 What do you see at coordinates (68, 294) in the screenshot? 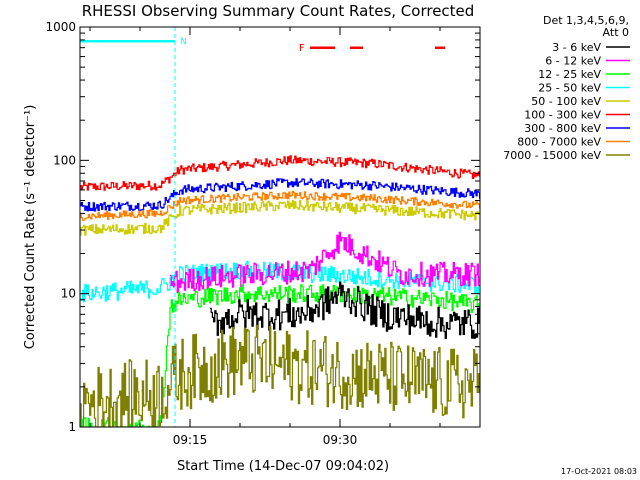
I see `y-tick-label: 10` at bounding box center [68, 294].